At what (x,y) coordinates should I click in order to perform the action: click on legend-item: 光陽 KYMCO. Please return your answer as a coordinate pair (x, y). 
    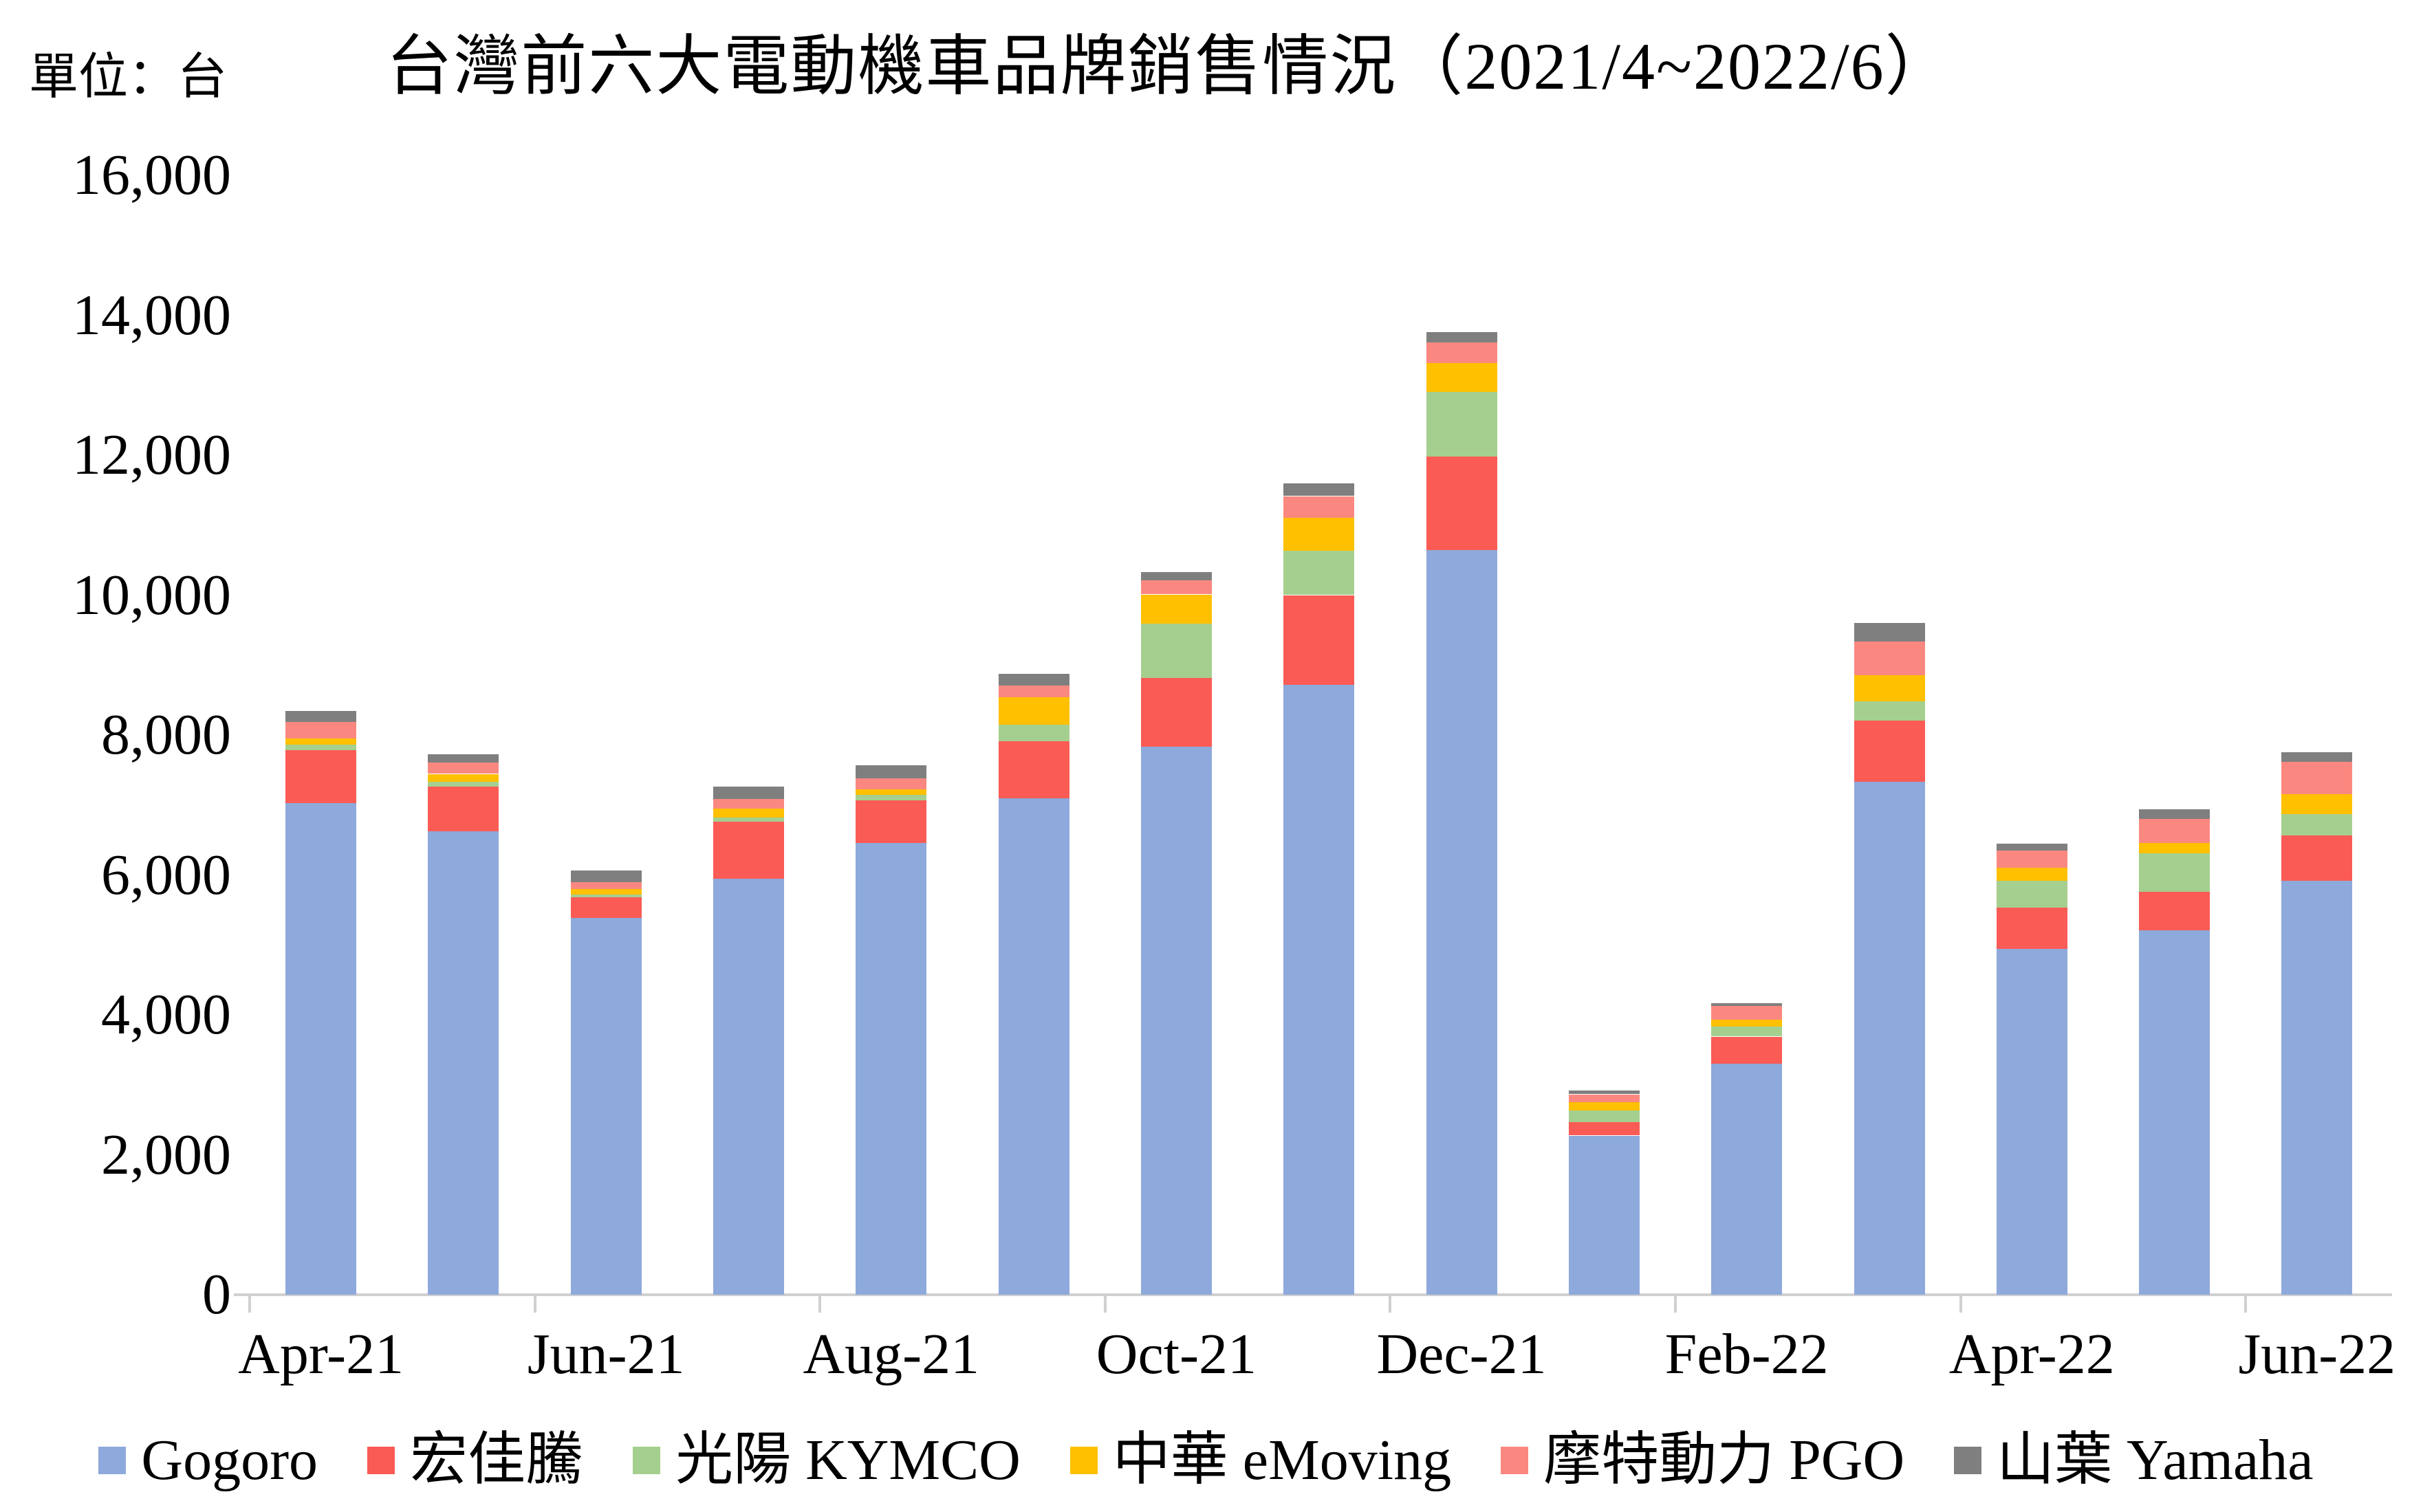
    Looking at the image, I should click on (827, 1460).